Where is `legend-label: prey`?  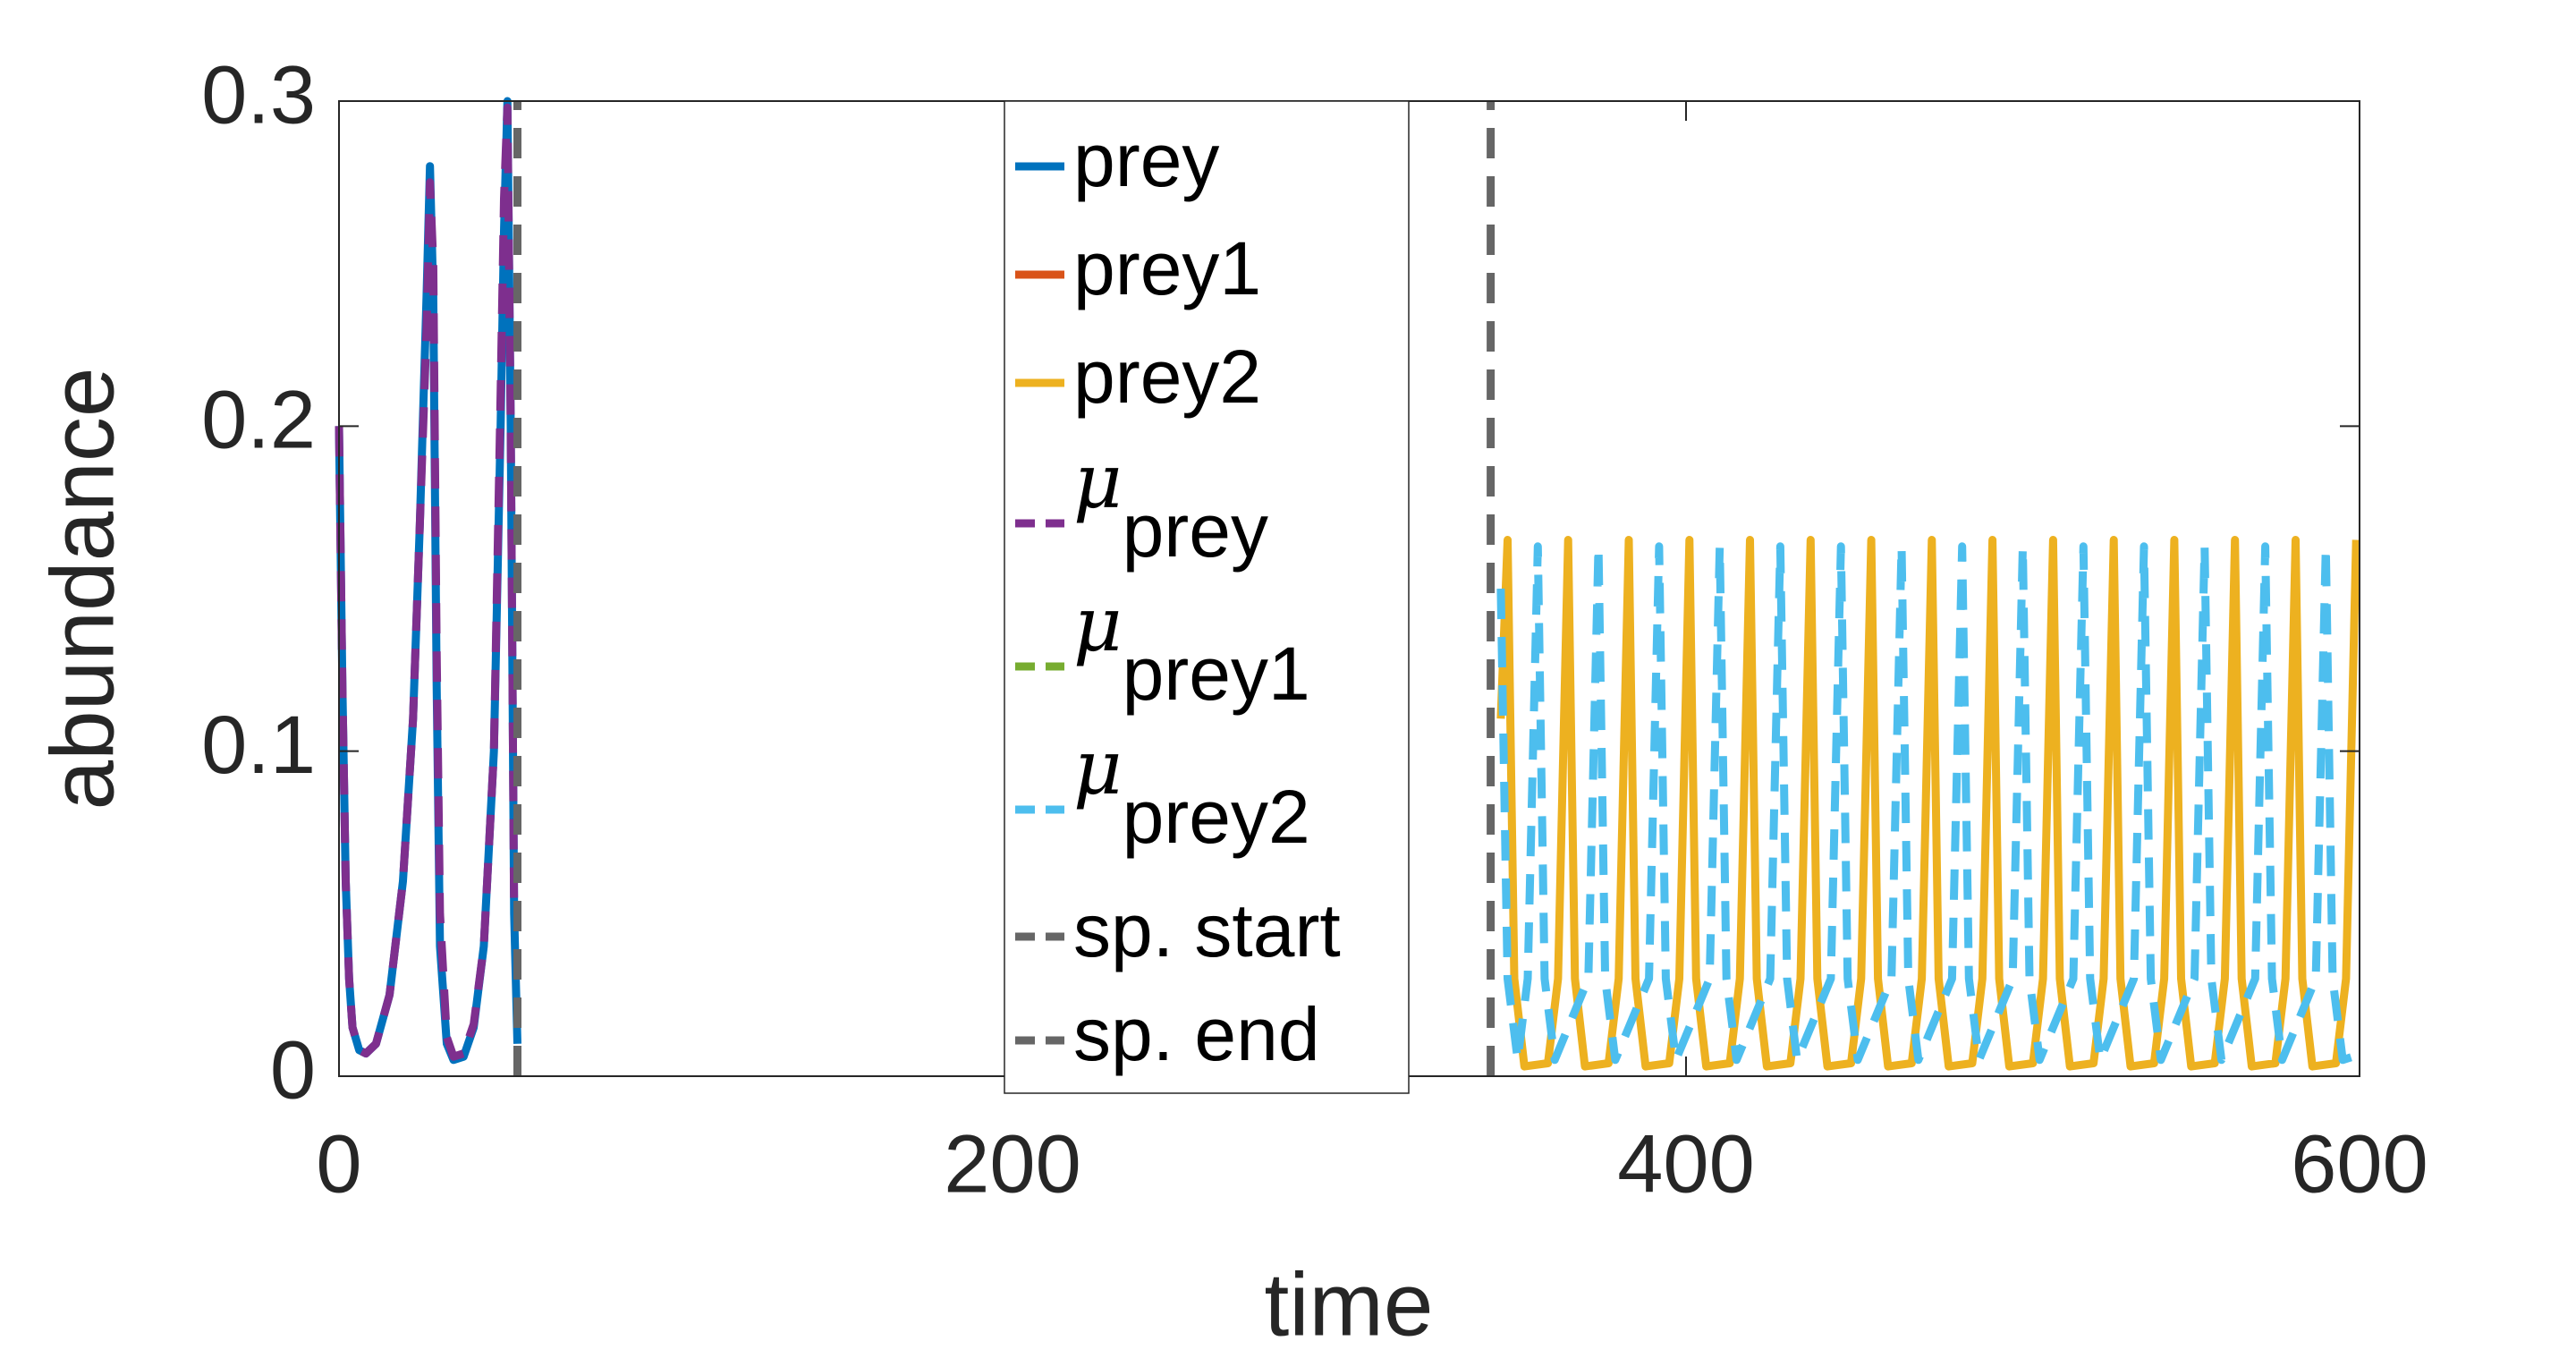
legend-label: prey is located at coordinates (1146, 160).